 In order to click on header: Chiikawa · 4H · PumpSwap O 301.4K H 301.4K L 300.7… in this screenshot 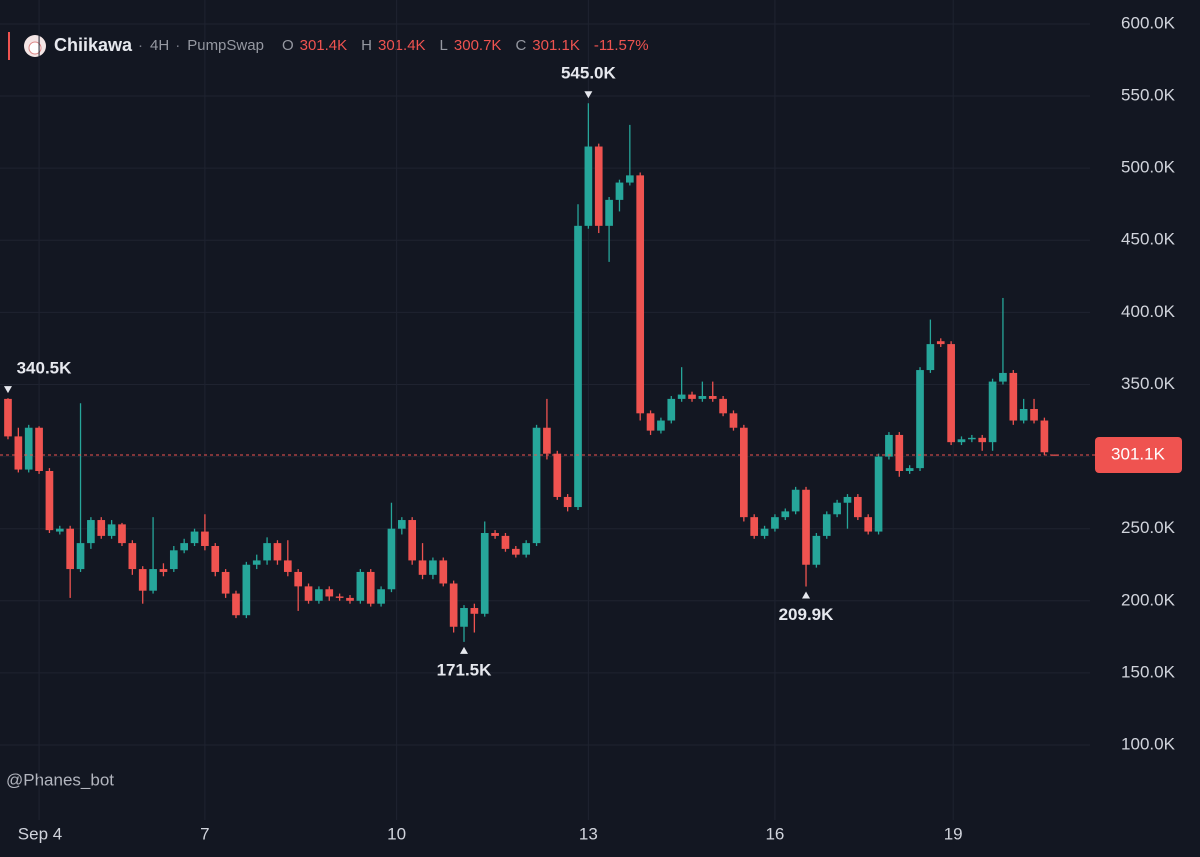, I will do `click(351, 45)`.